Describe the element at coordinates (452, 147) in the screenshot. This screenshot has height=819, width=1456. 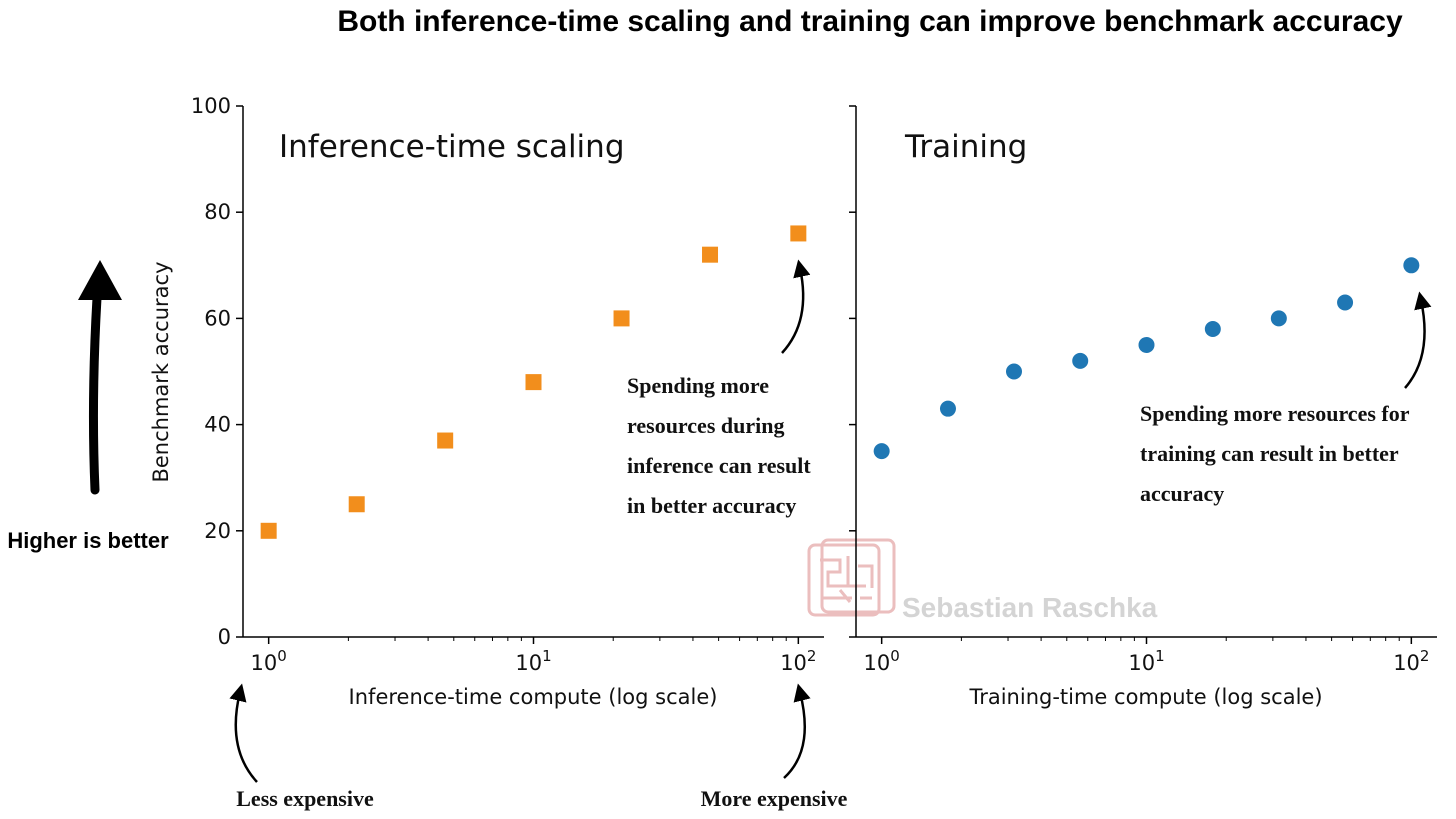
I see `inference-panel-title: Inference-time scaling` at that location.